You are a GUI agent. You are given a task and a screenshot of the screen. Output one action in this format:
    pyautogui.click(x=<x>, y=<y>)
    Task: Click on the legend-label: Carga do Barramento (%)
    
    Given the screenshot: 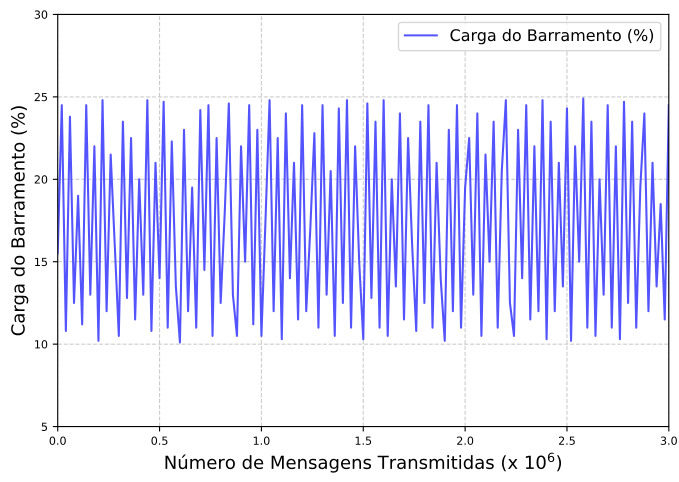 What is the action you would take?
    pyautogui.click(x=552, y=36)
    